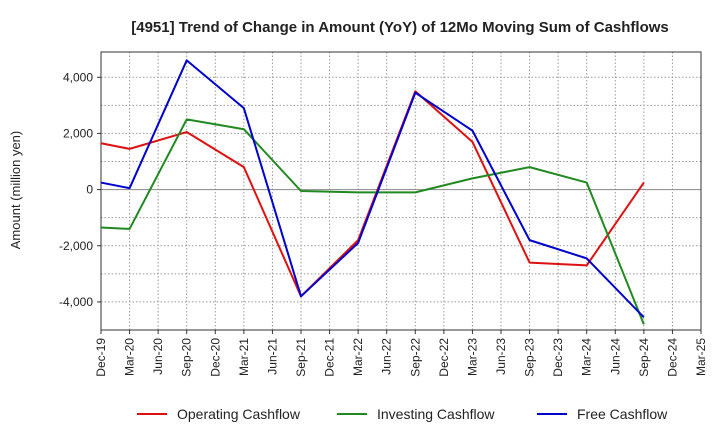  I want to click on x-tick-label: Mar-24, so click(587, 357).